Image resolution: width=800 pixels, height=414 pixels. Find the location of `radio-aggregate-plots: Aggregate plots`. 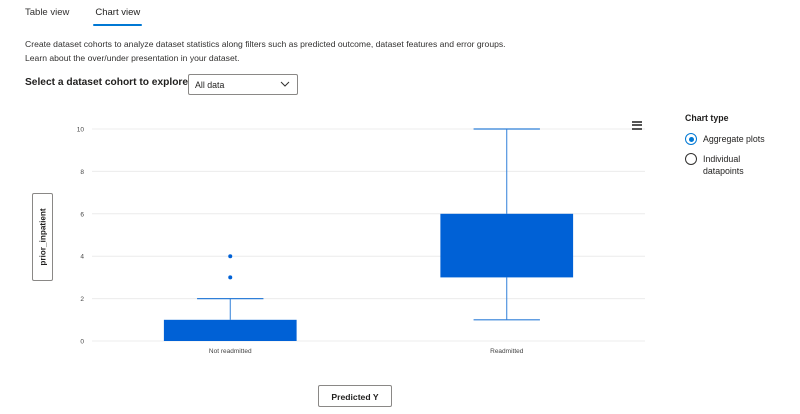

radio-aggregate-plots: Aggregate plots is located at coordinates (734, 139).